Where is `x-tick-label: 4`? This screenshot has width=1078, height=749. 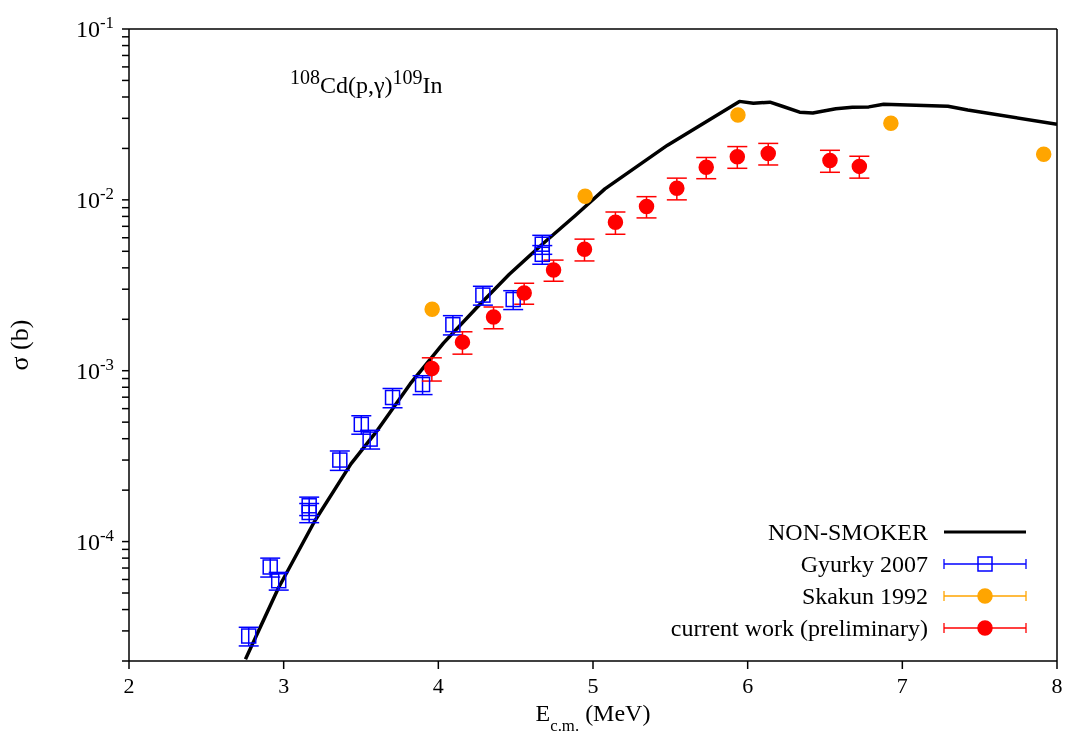
x-tick-label: 4 is located at coordinates (438, 685).